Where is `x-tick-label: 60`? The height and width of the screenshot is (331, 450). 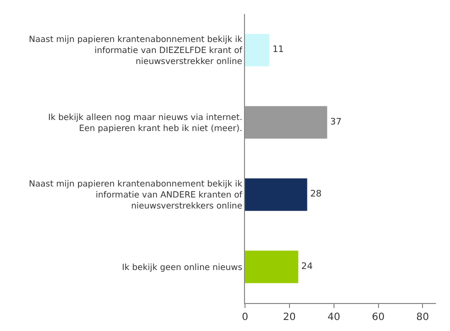
x-tick-label: 60 is located at coordinates (378, 317).